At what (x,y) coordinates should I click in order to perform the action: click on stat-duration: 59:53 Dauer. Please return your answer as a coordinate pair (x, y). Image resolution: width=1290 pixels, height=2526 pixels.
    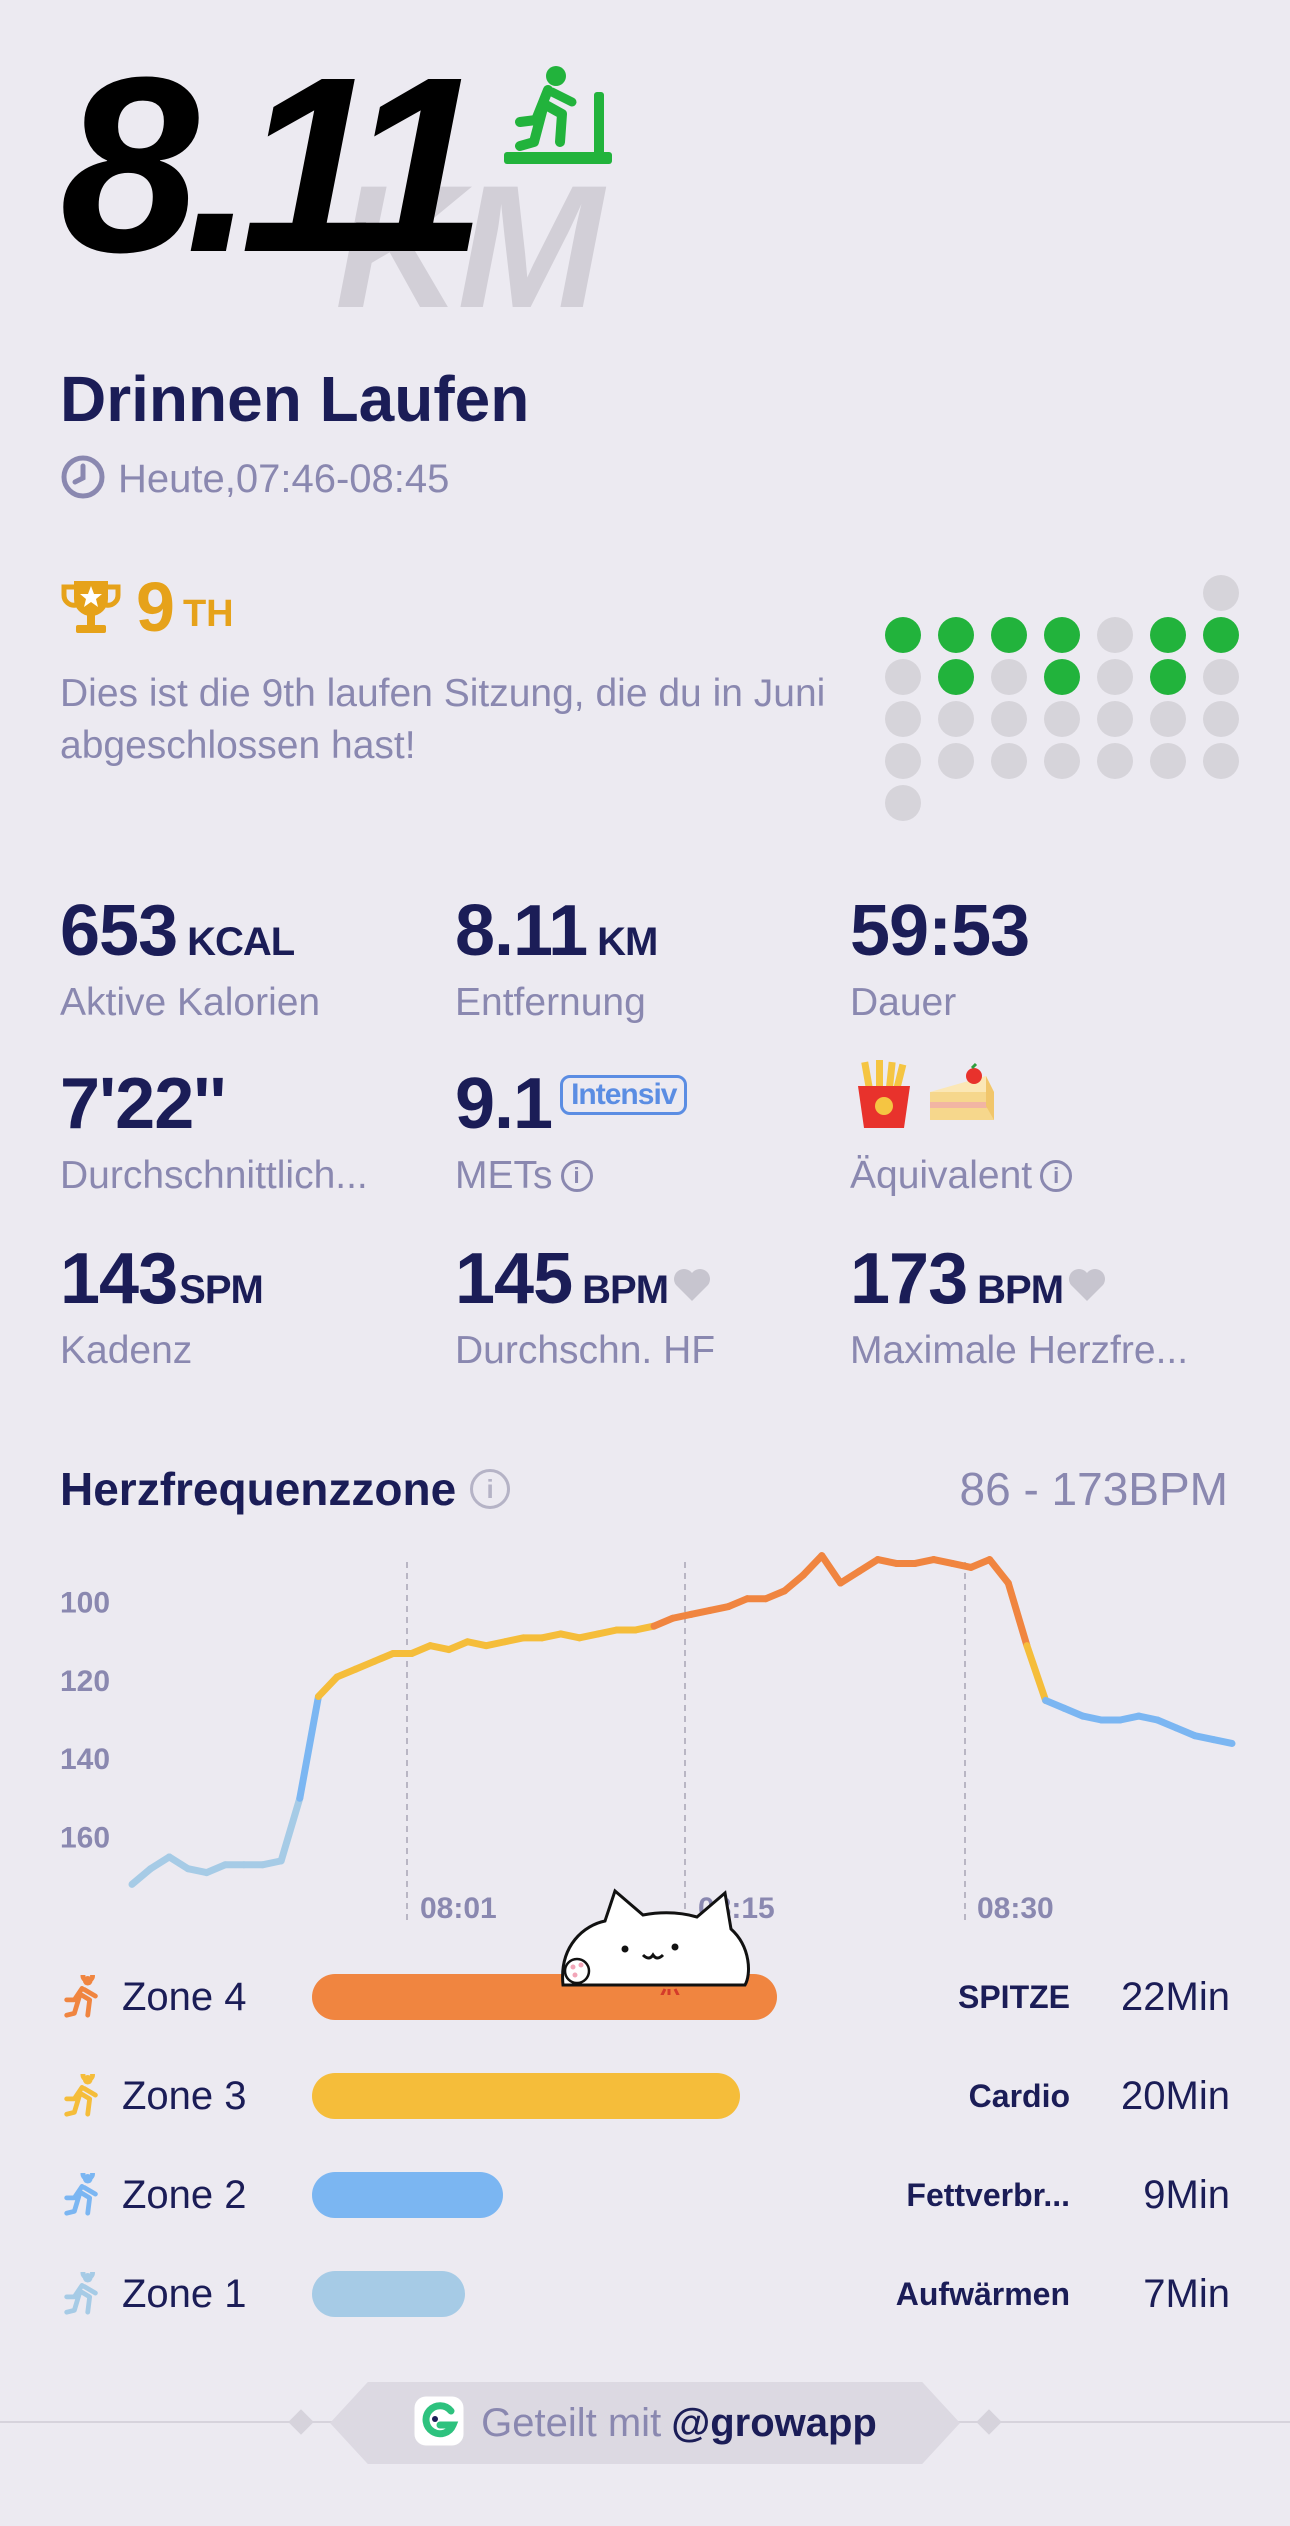
    Looking at the image, I should click on (940, 958).